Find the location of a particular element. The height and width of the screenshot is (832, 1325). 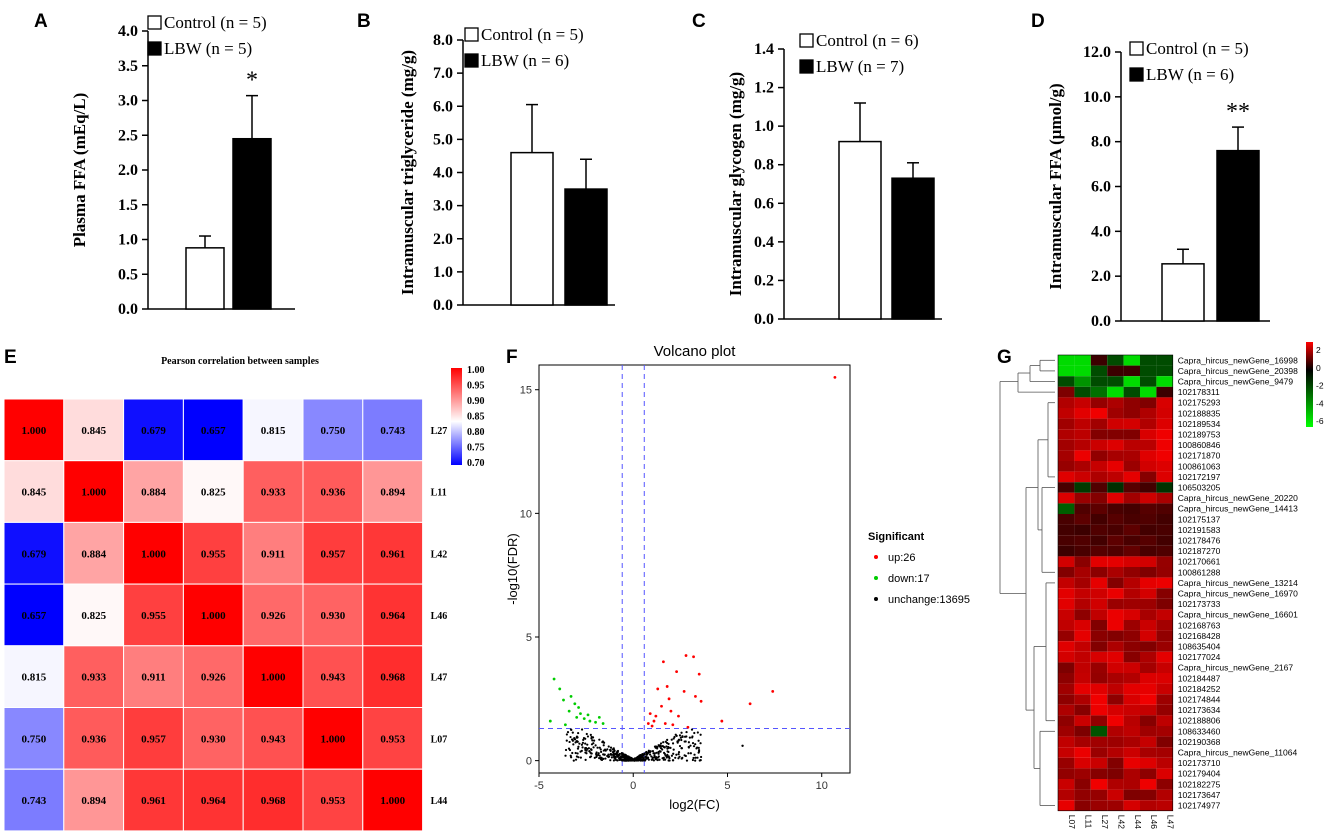

y-tick-label: 4.0 is located at coordinates (1101, 231).